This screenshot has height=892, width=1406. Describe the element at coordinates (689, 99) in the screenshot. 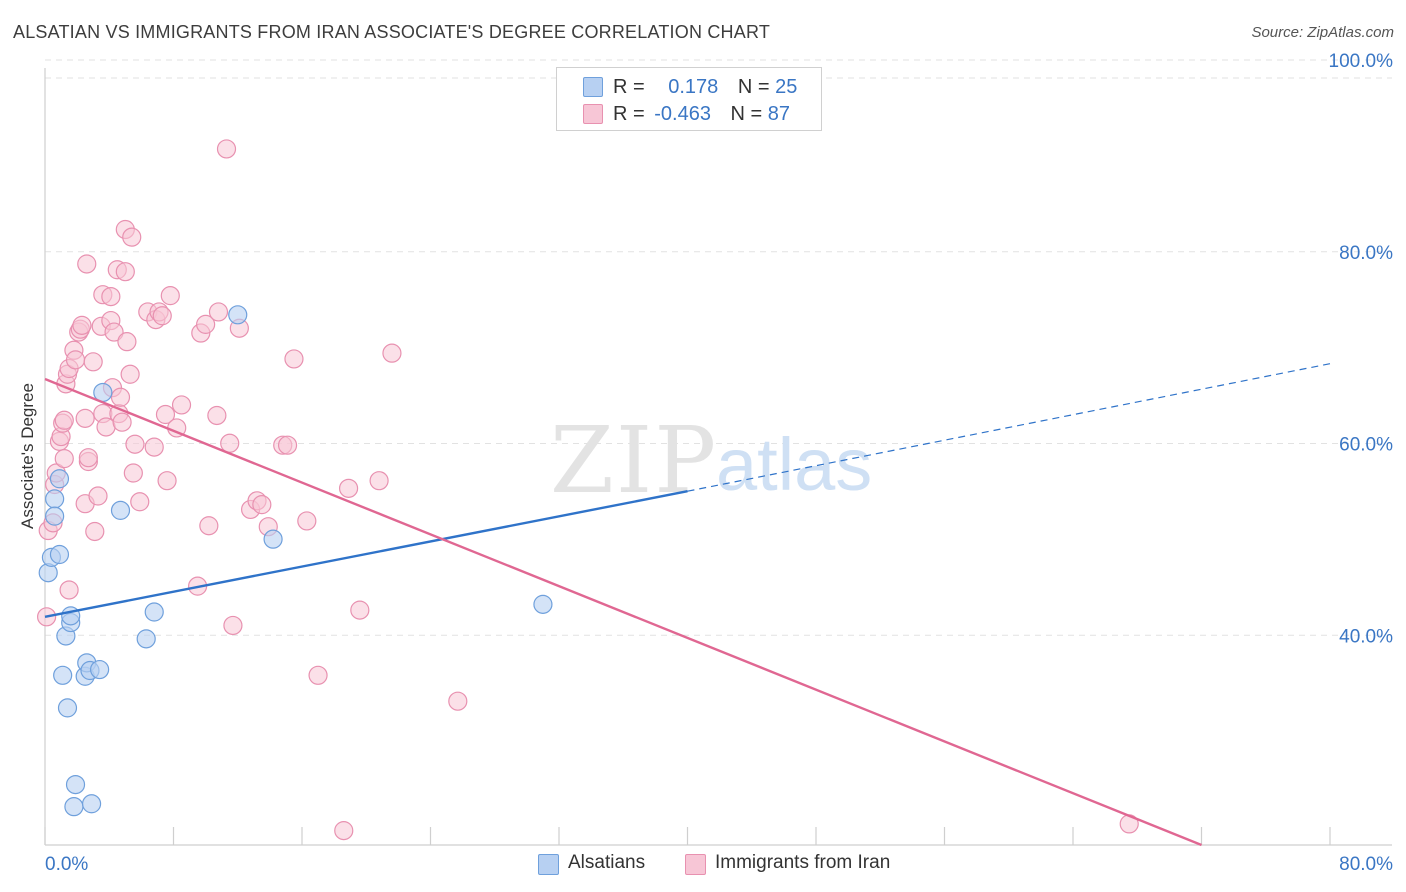

I see `correlation-legend: R = 0.178 N = 25 R = -0.463 N = 87` at that location.